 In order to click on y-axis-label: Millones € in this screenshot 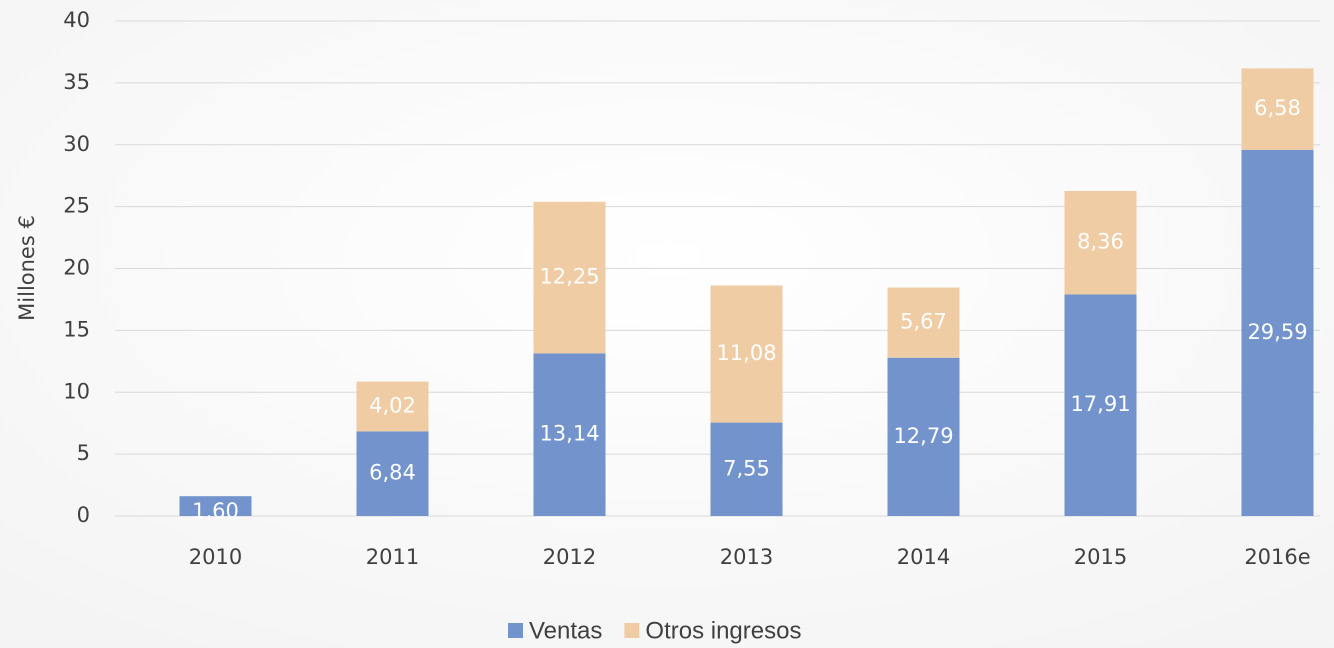, I will do `click(27, 268)`.